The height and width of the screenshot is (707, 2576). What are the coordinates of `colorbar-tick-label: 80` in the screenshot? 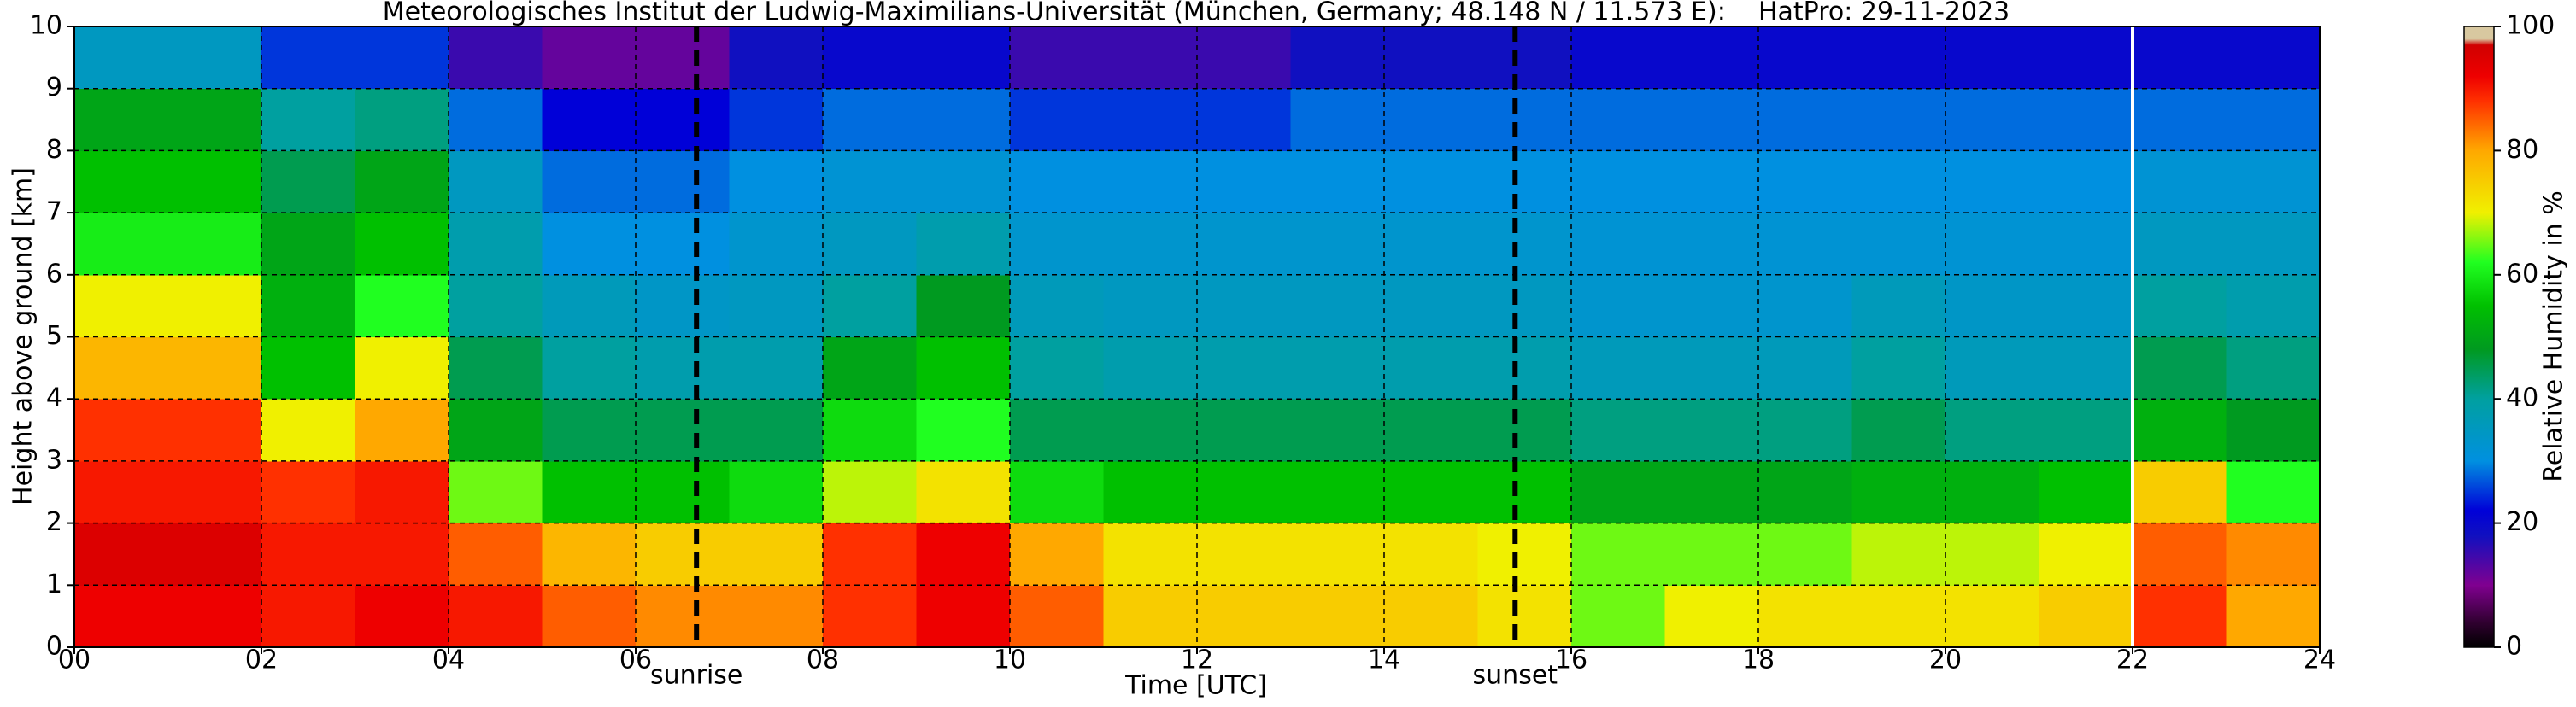 It's located at (2522, 150).